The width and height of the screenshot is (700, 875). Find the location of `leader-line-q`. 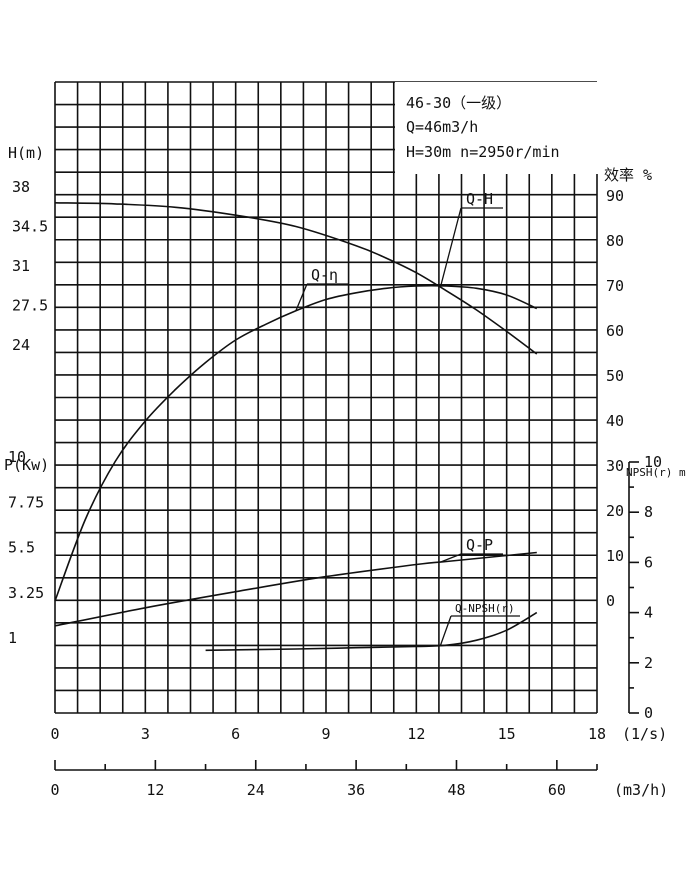

leader-line-q is located at coordinates (301, 297).